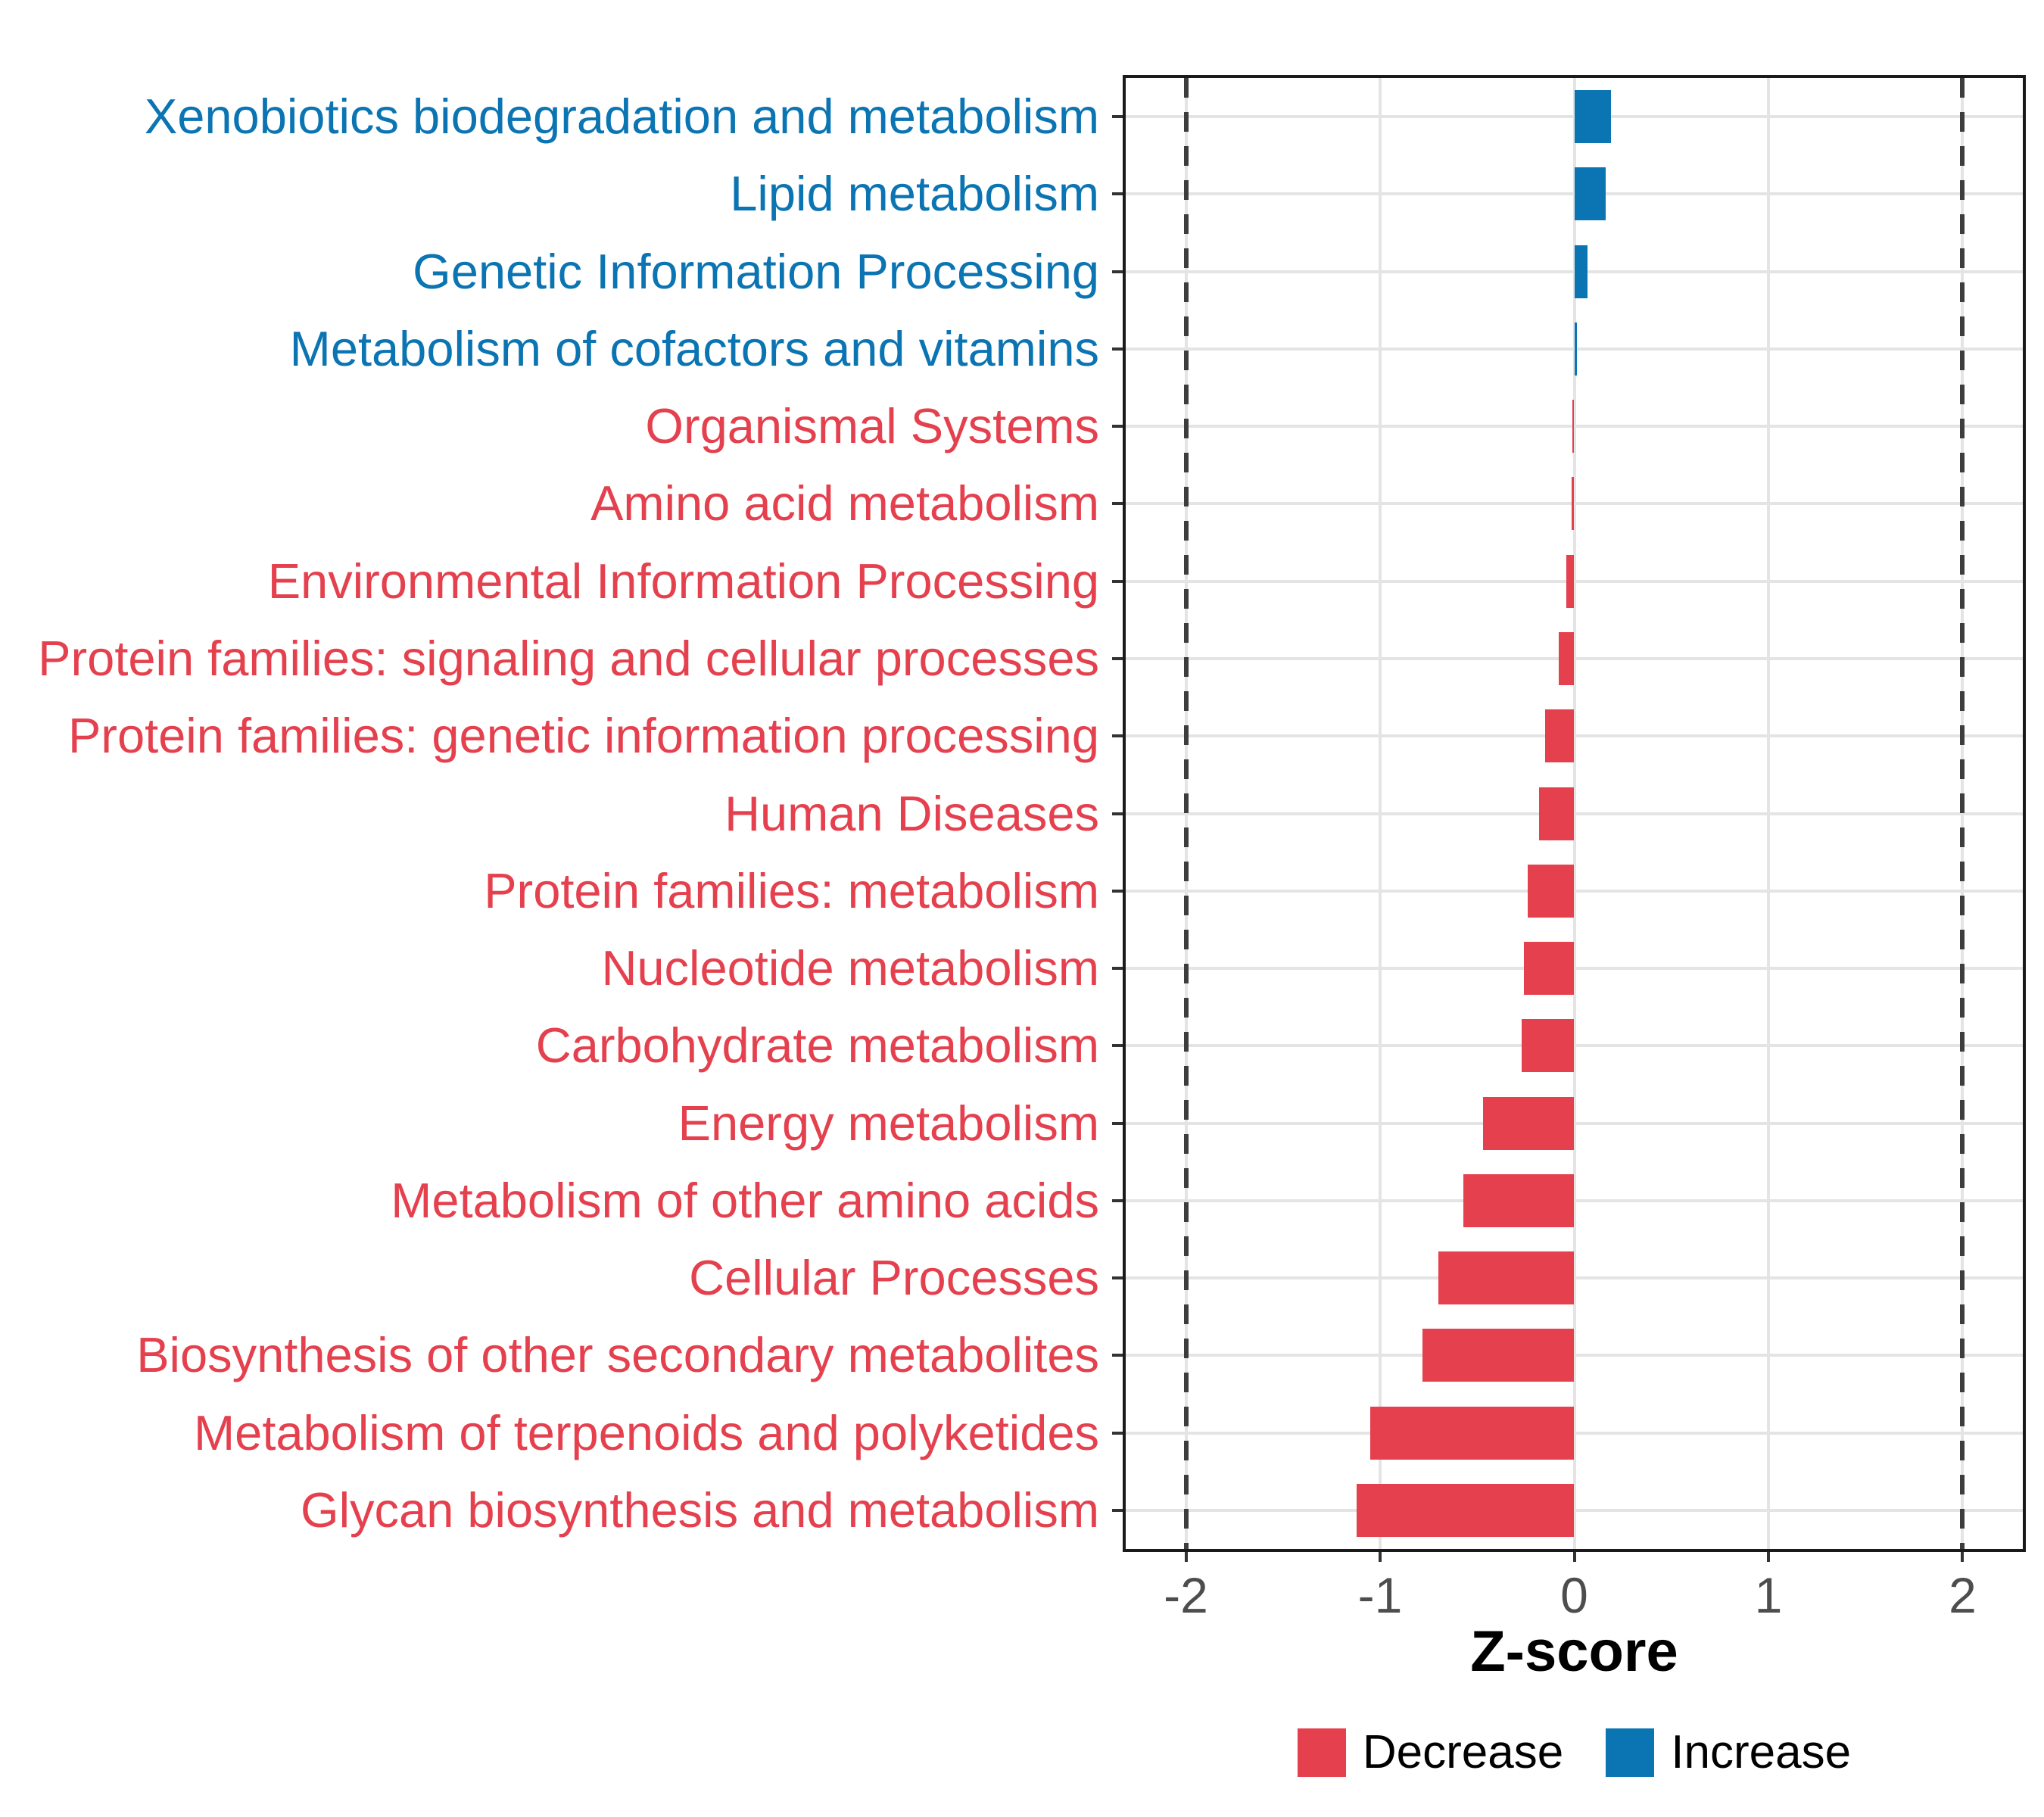 The width and height of the screenshot is (2044, 1817). What do you see at coordinates (694, 348) in the screenshot?
I see `y-axis-label: Metabolism of cofactors and vitamins` at bounding box center [694, 348].